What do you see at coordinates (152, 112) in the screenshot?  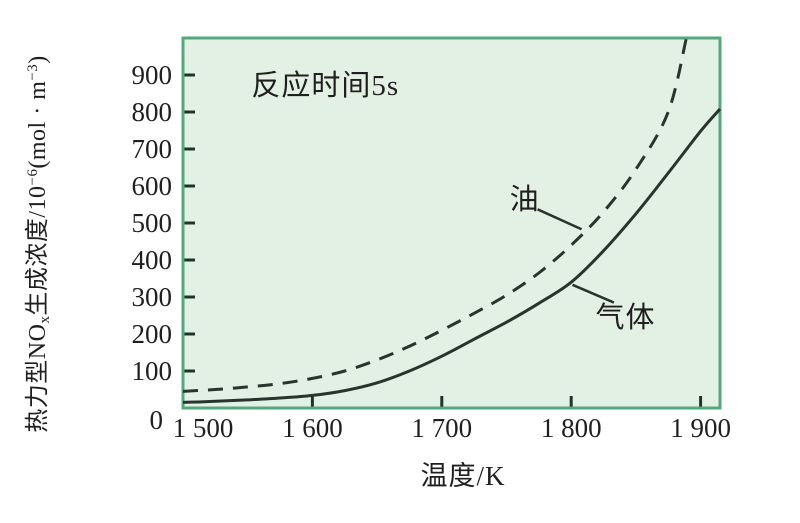 I see `y-tick-label: 800` at bounding box center [152, 112].